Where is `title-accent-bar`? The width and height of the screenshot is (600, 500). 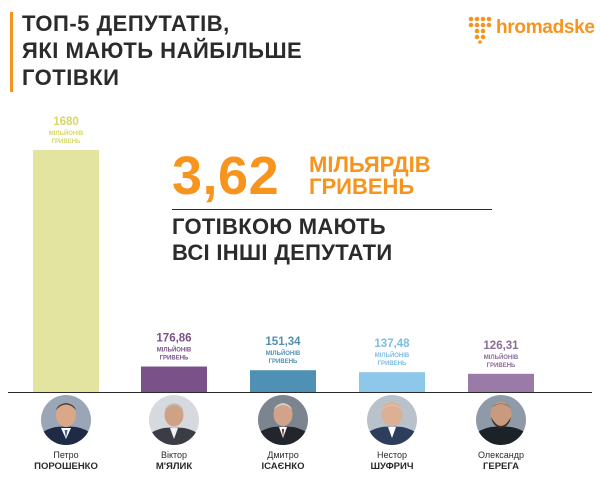 title-accent-bar is located at coordinates (11, 52).